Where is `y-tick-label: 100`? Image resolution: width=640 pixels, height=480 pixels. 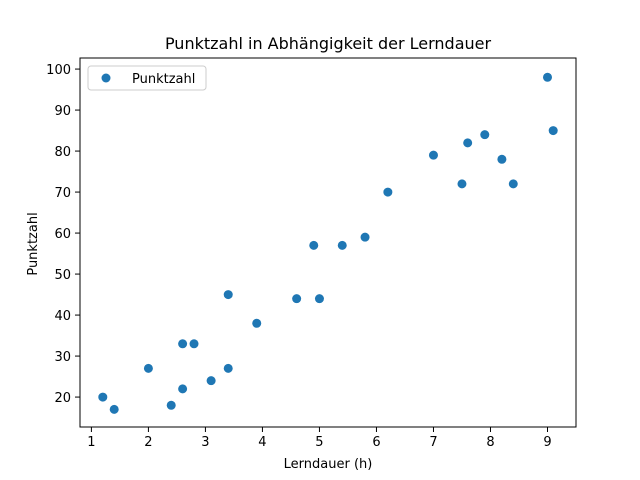
y-tick-label: 100 is located at coordinates (58, 70).